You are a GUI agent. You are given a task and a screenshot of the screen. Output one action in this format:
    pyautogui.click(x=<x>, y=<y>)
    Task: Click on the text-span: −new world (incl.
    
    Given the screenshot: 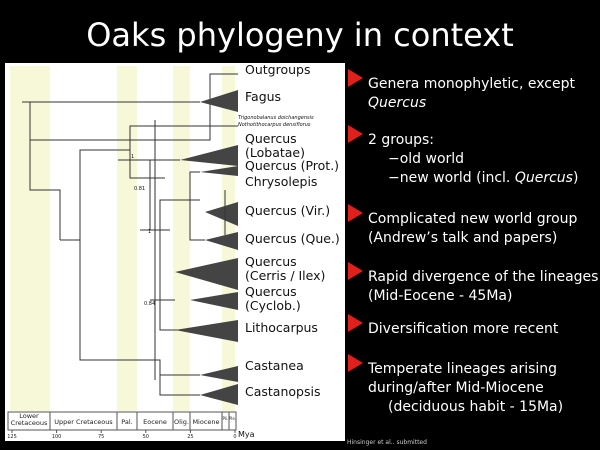 What is the action you would take?
    pyautogui.click(x=451, y=178)
    